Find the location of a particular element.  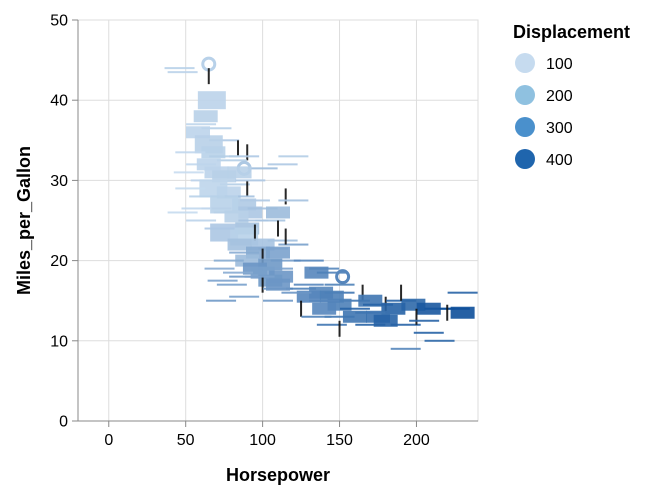

legend-label: 200 is located at coordinates (559, 96).